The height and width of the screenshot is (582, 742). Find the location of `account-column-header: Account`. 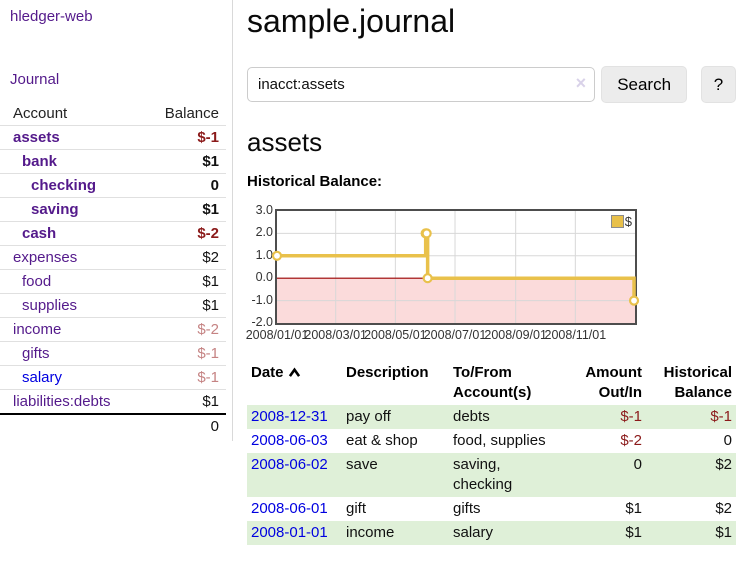

account-column-header: Account is located at coordinates (40, 113).